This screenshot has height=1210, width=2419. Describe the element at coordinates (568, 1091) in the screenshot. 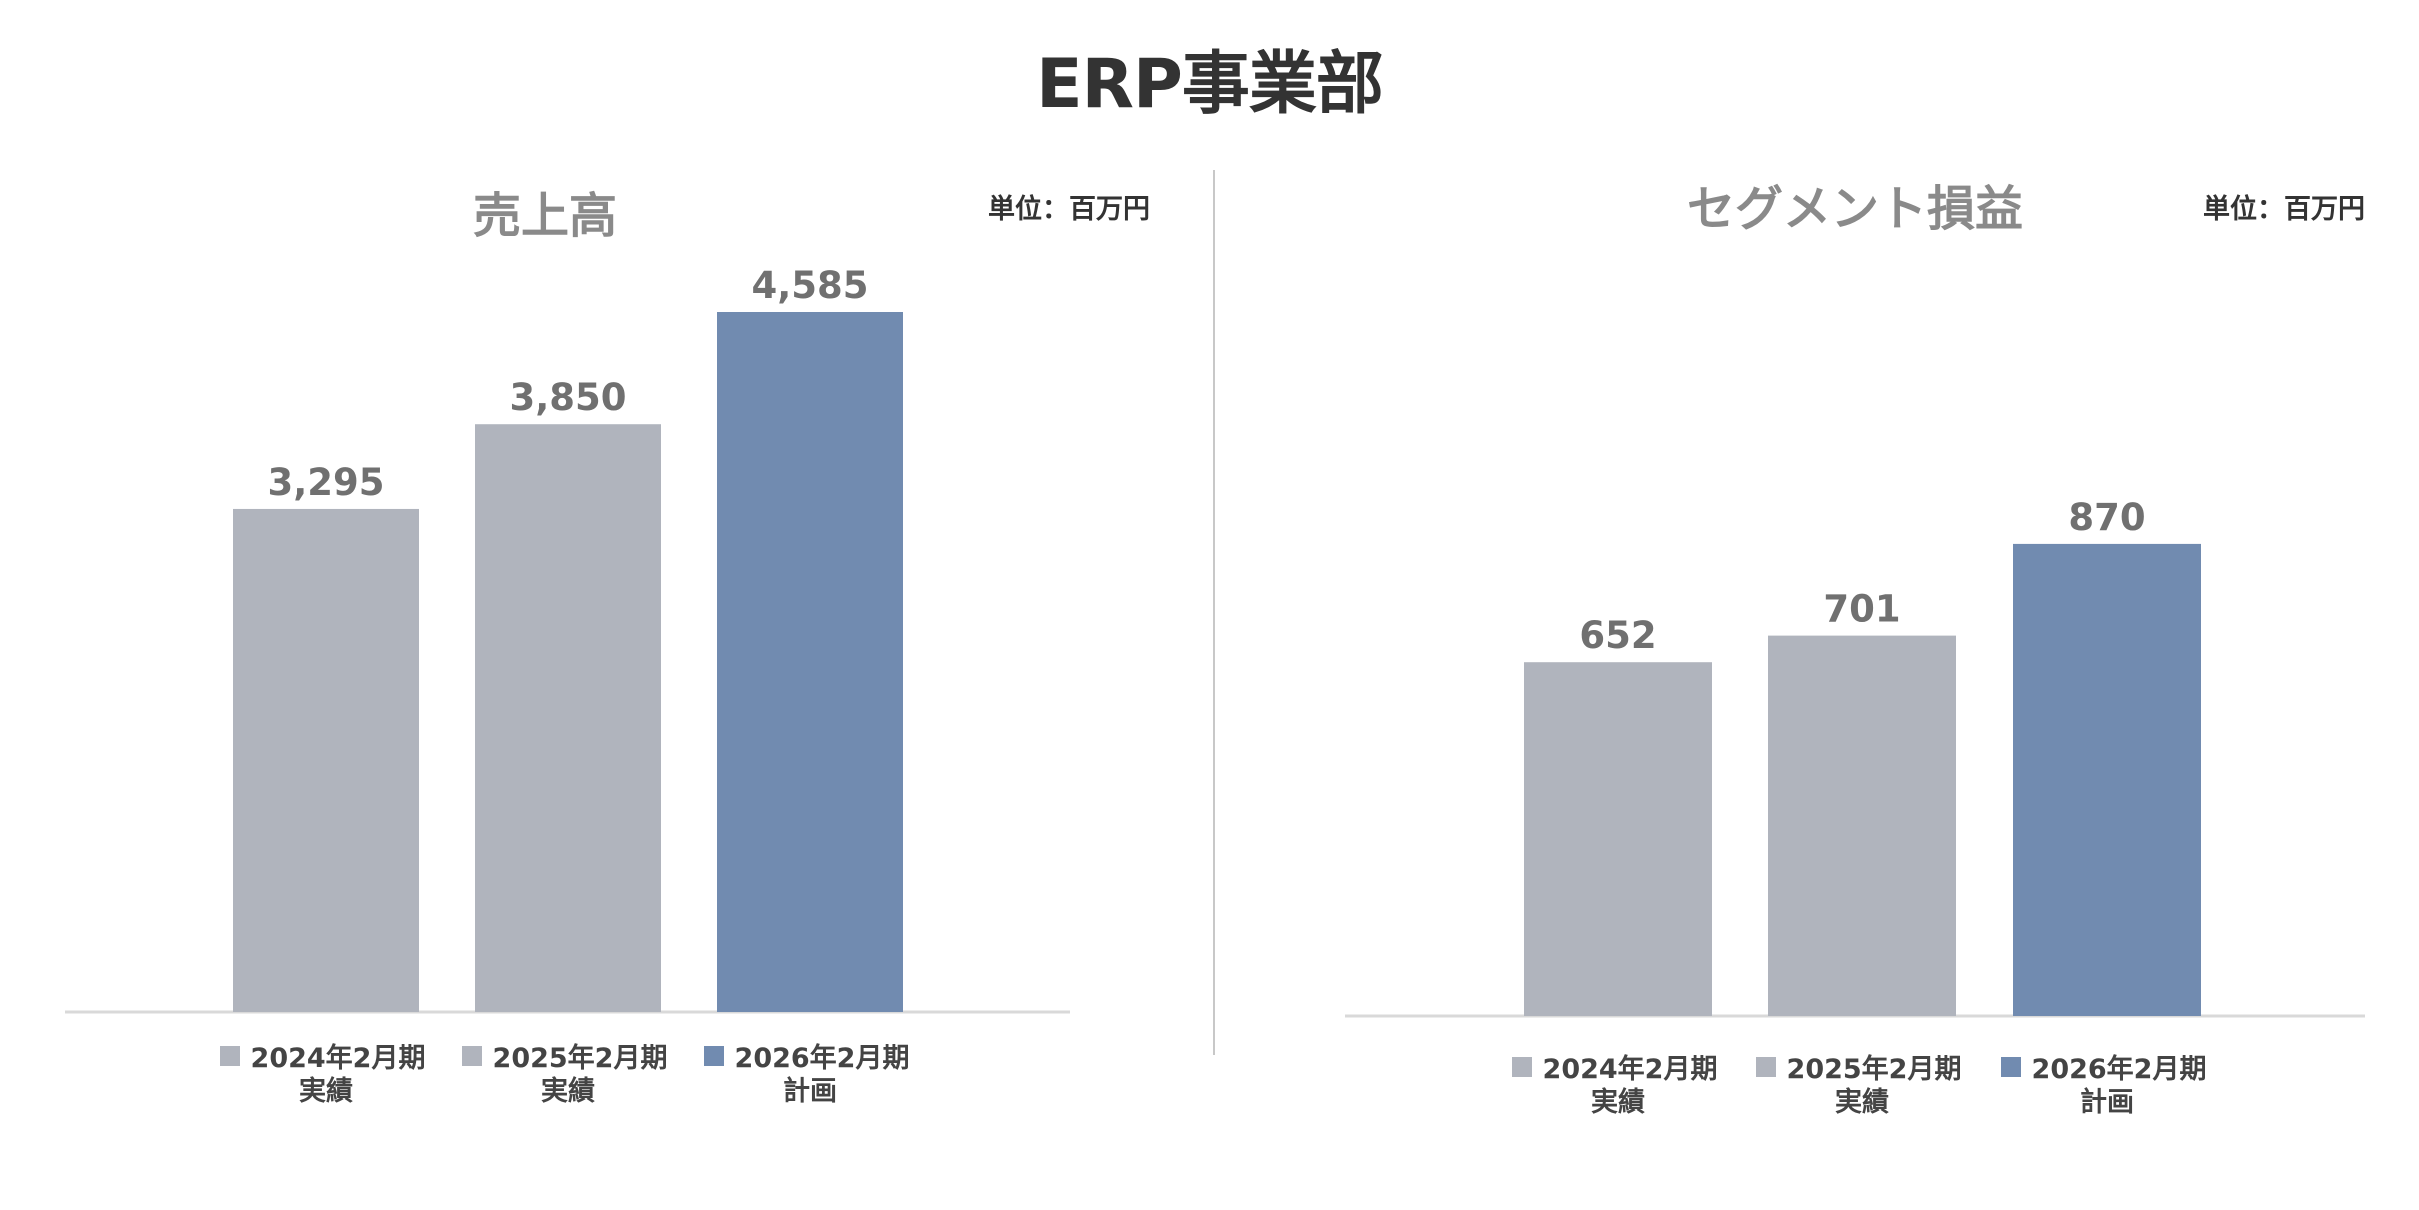

I see `sales-category-sublabel-2: 実績` at that location.